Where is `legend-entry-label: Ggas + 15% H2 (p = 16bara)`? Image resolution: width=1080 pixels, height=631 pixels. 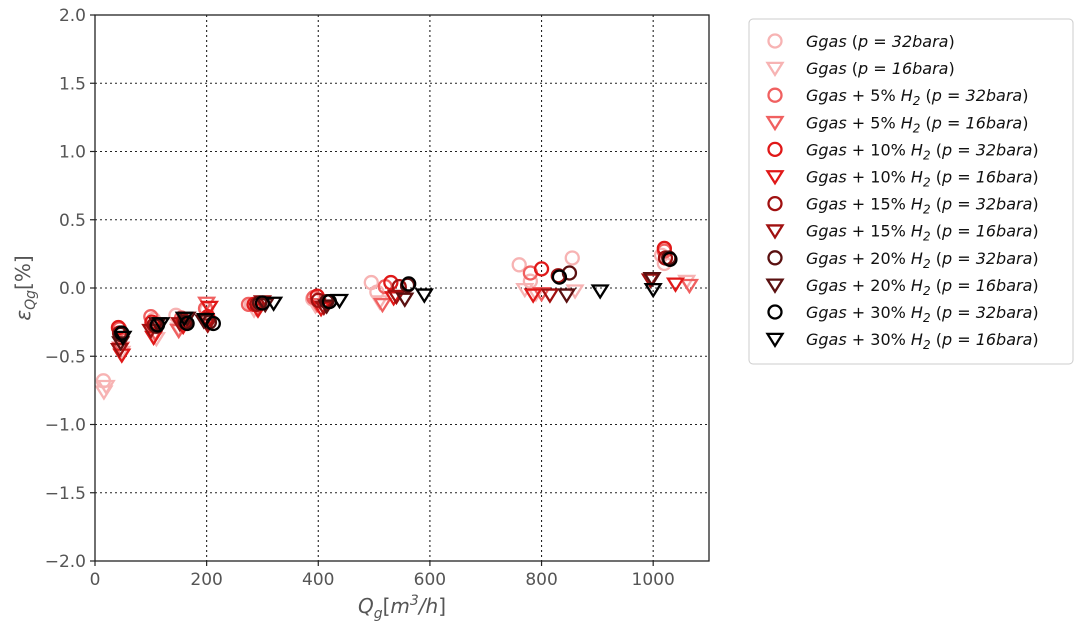
legend-entry-label: Ggas + 15% H2 (p = 16bara) is located at coordinates (922, 233).